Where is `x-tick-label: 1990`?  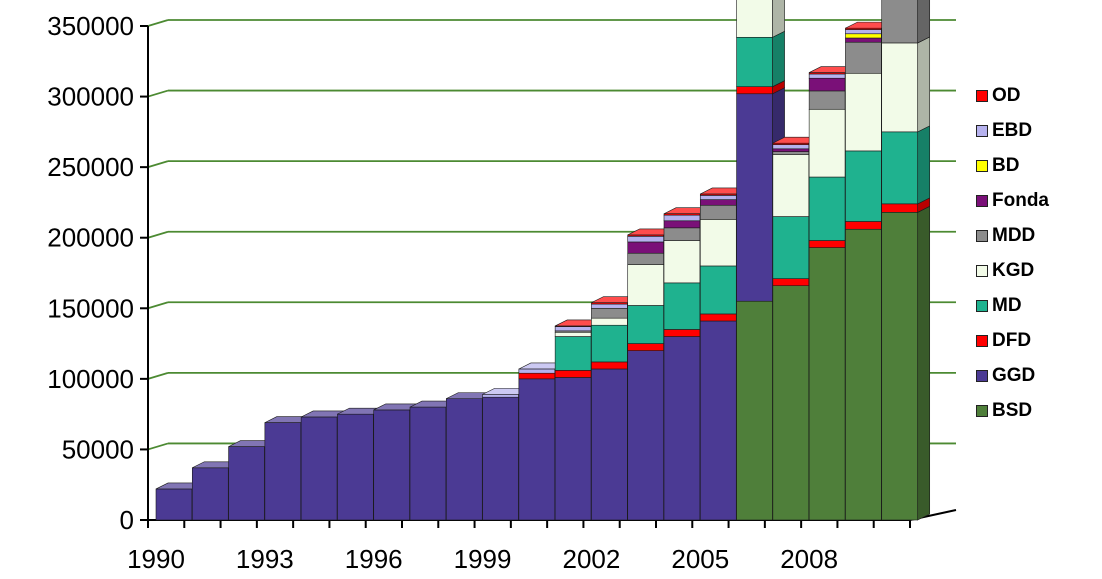
x-tick-label: 1990 is located at coordinates (156, 559).